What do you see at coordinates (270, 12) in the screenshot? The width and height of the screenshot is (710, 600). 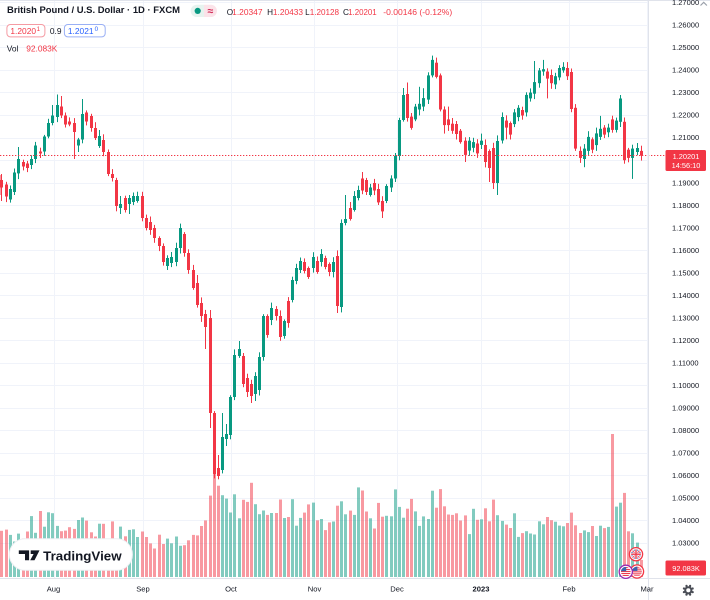 I see `svg-text: H` at bounding box center [270, 12].